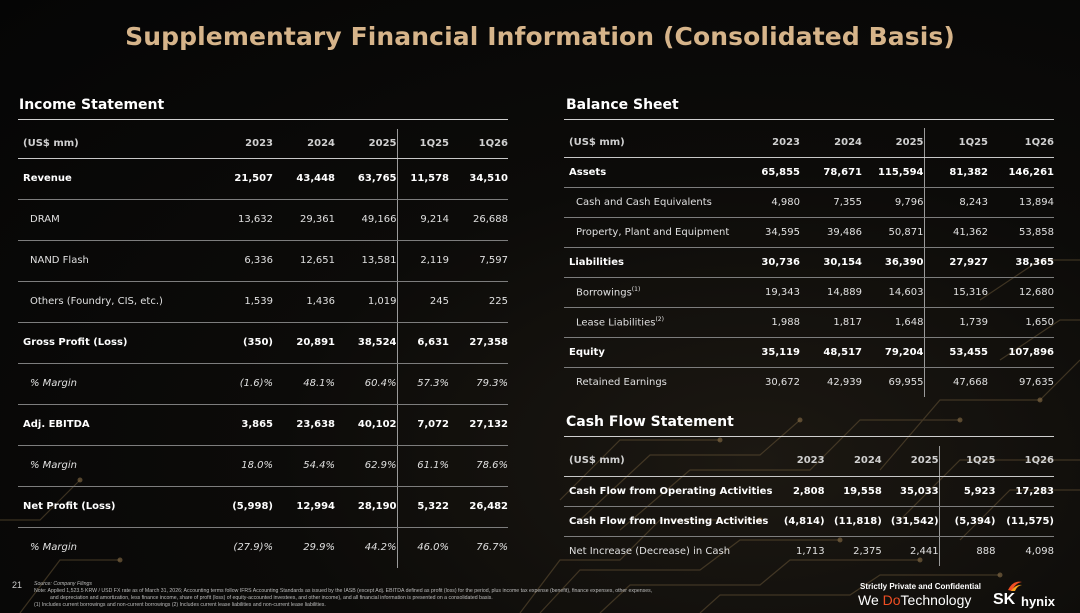 This screenshot has height=613, width=1080. What do you see at coordinates (478, 507) in the screenshot?
I see `cell-value: 26,482` at bounding box center [478, 507].